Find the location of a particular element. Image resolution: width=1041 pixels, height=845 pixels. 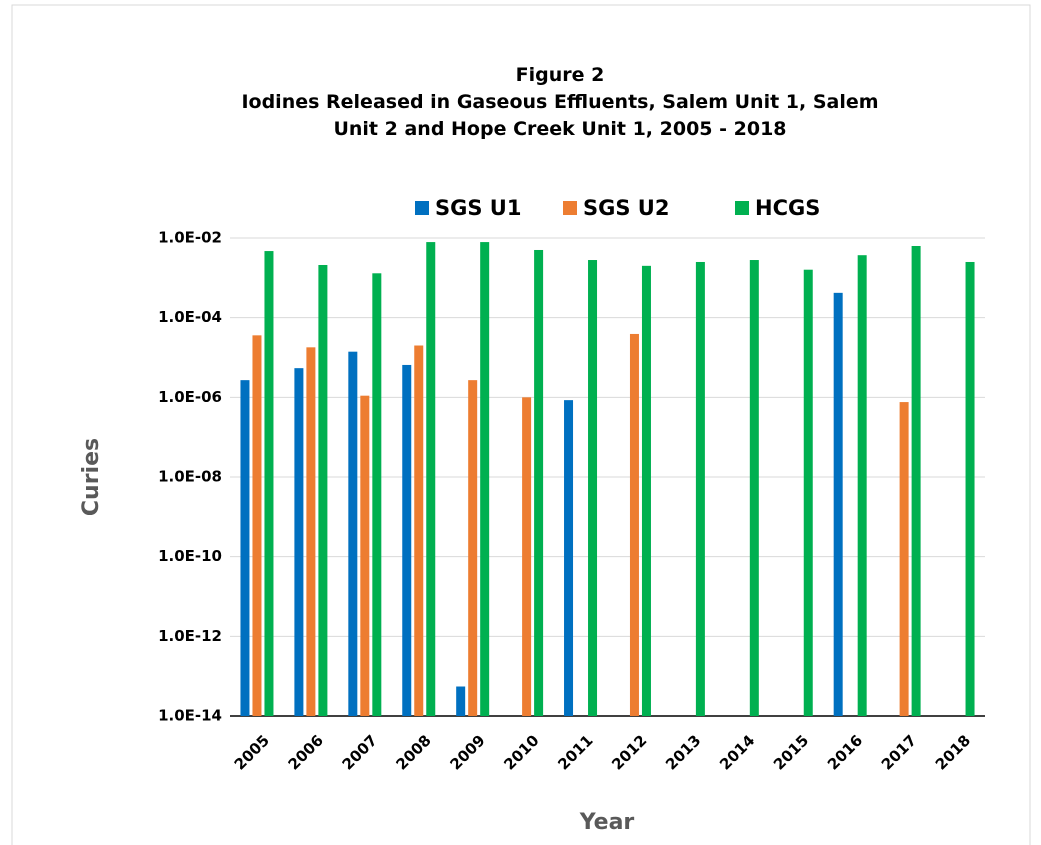

y-tick-label: 1.0E-02 is located at coordinates (190, 238).